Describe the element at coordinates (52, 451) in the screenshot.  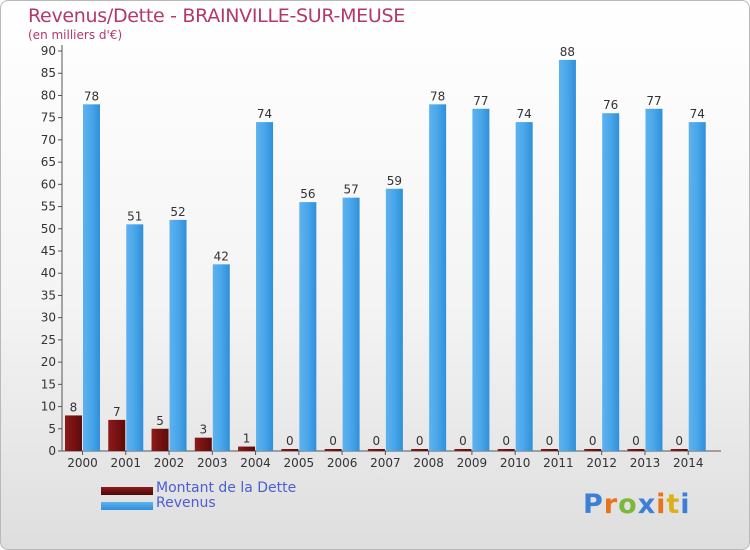
I see `y-tick-label: 0` at that location.